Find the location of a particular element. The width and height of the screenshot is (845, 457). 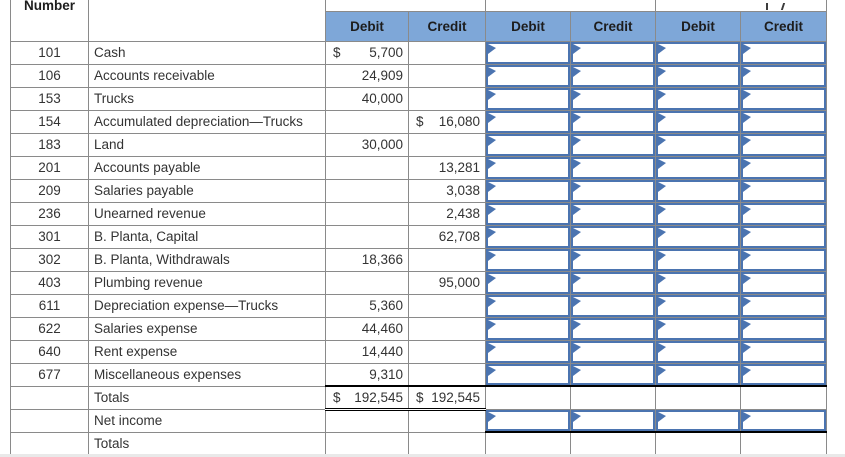

debit-amount-cell is located at coordinates (367, 167).